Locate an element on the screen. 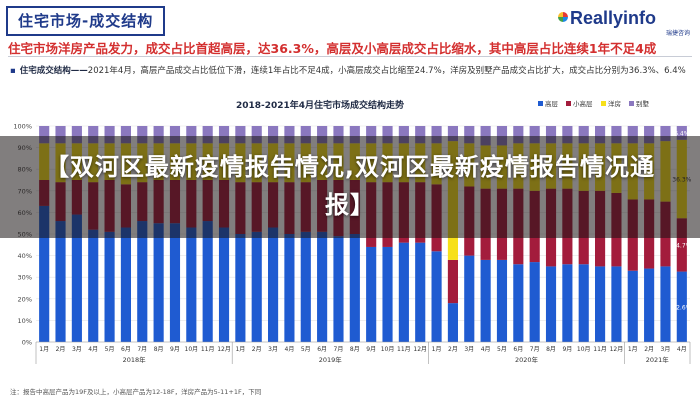 This screenshot has width=700, height=400. y-tick-label: 10% is located at coordinates (25, 321).